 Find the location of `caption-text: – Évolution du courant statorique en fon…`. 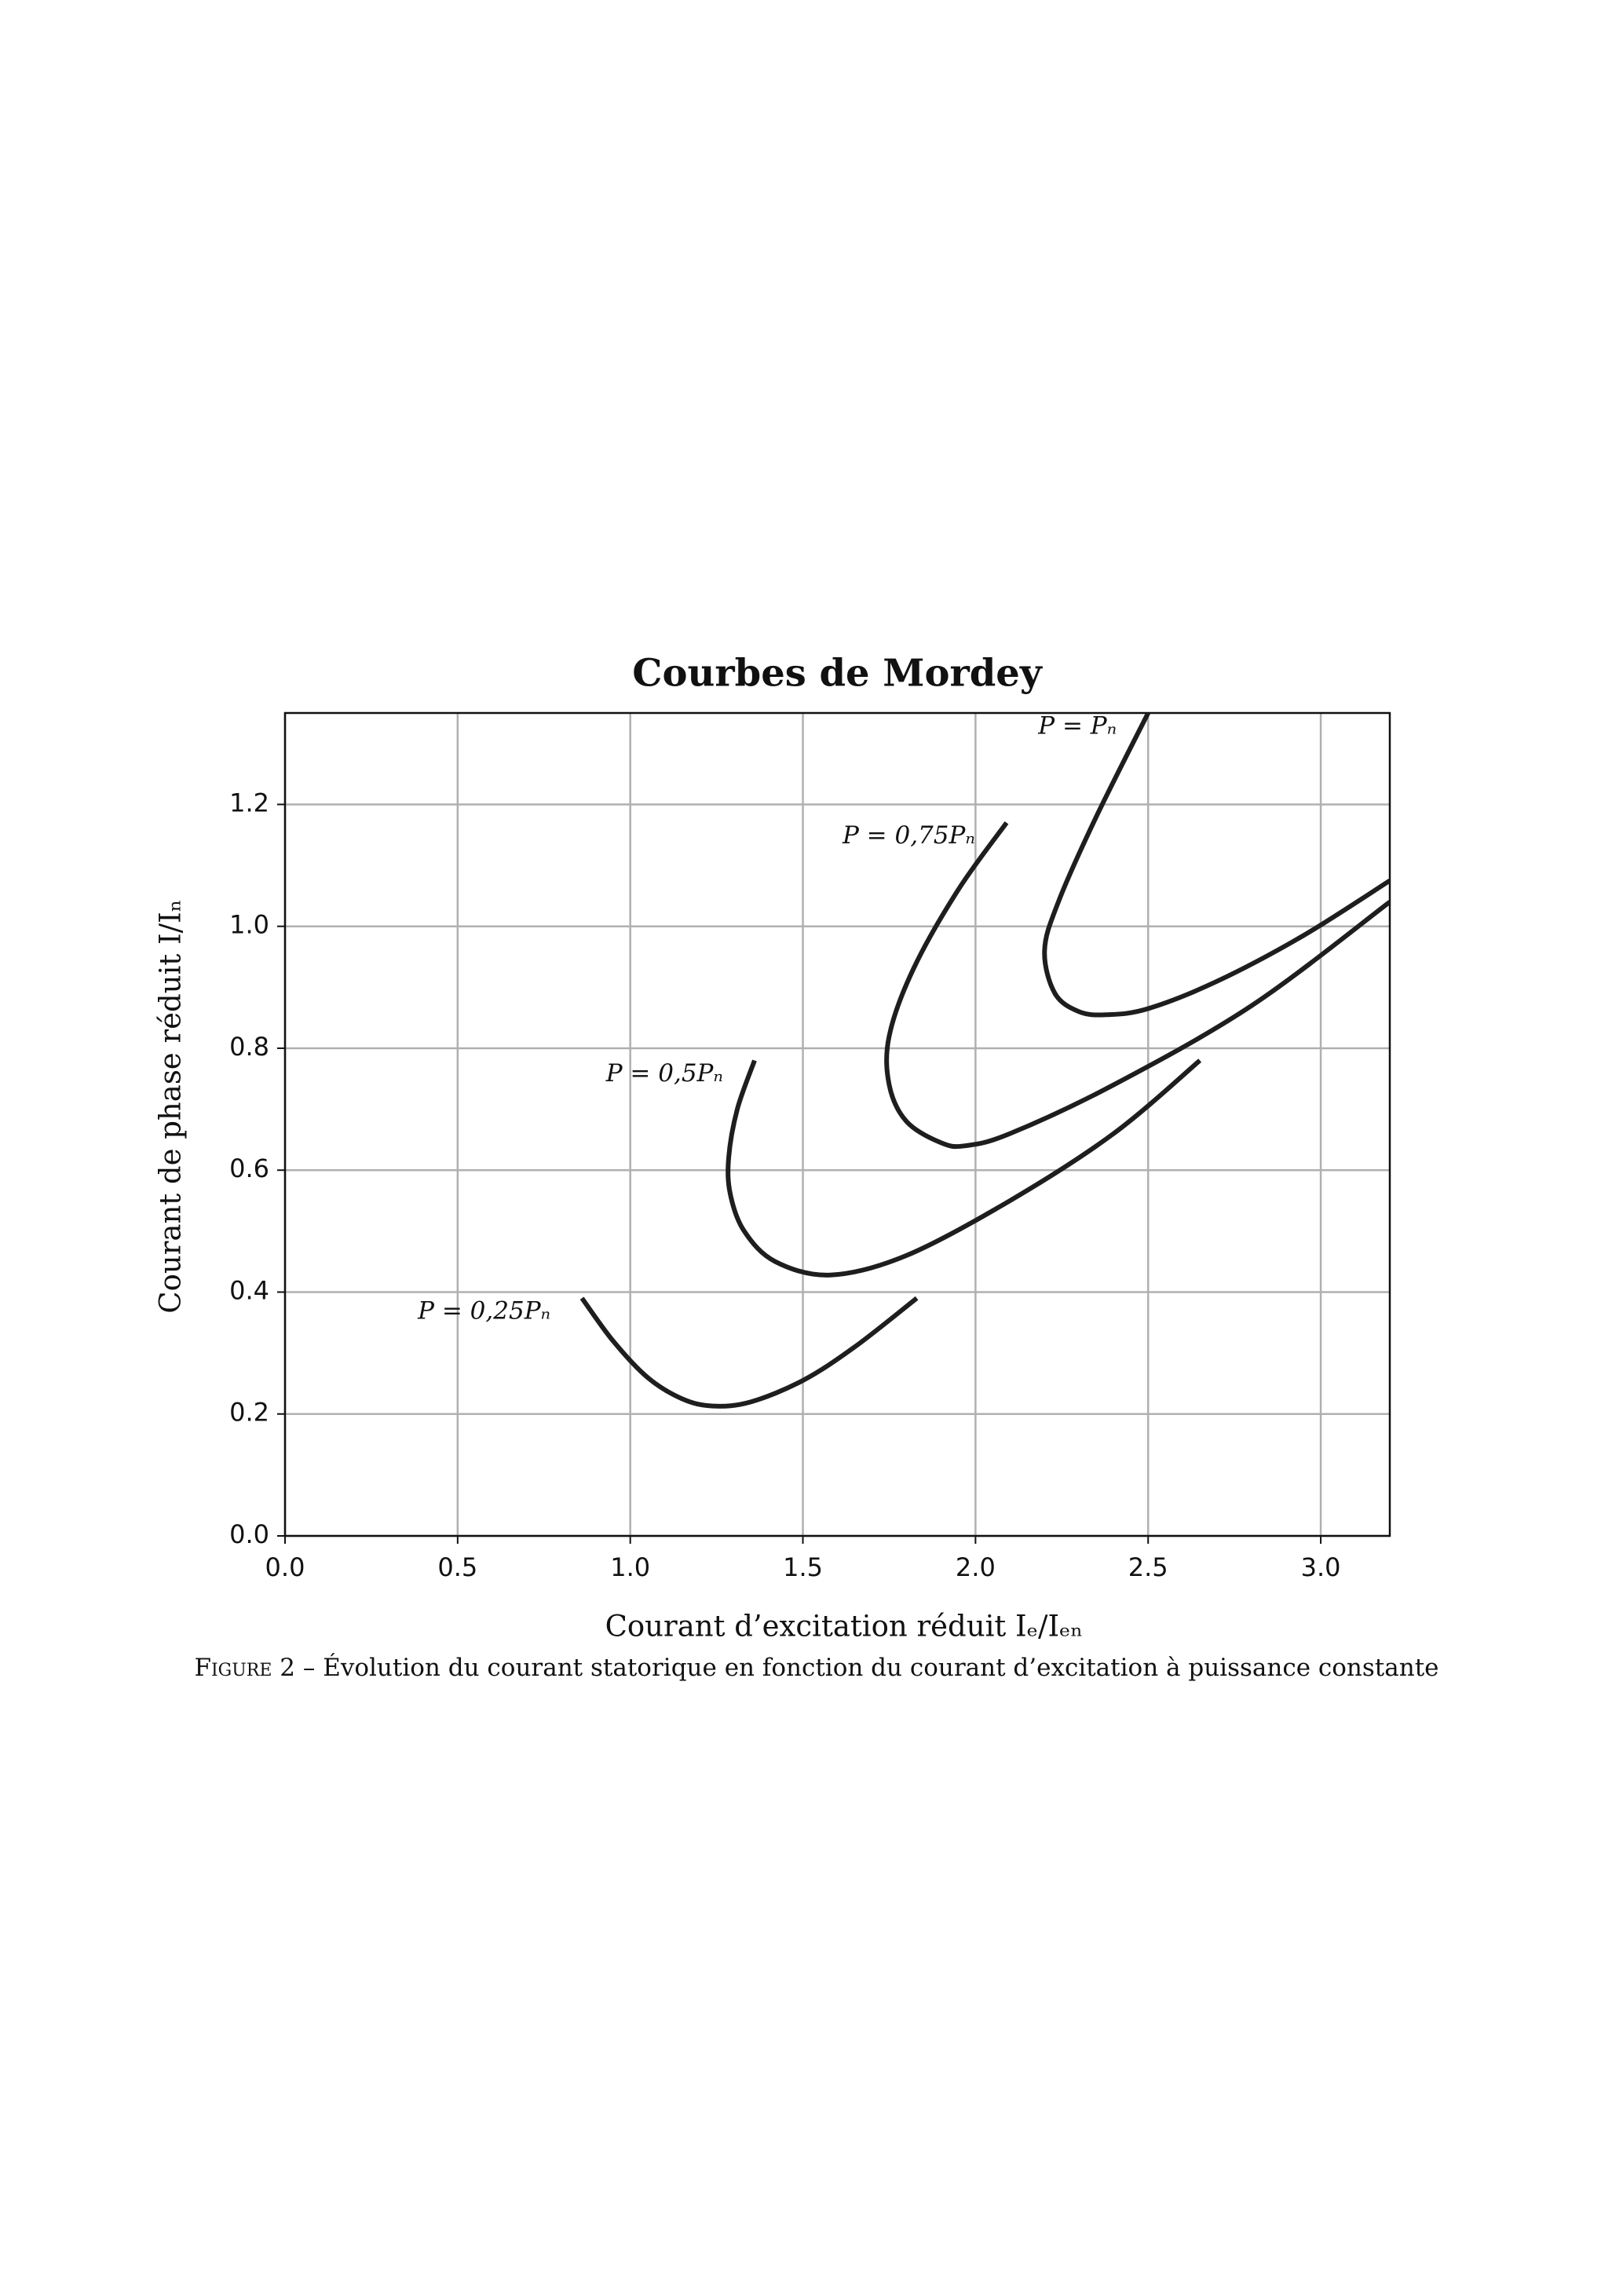

caption-text: – Évolution du courant statorique en fon… is located at coordinates (871, 1667).